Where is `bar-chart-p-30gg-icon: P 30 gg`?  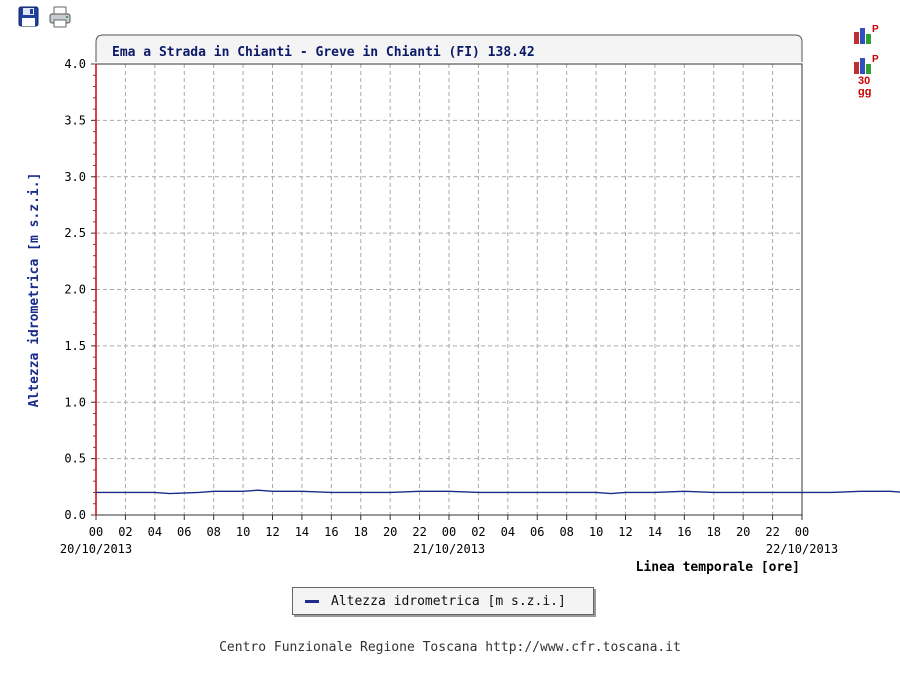
bar-chart-p-30gg-icon: P 30 gg is located at coordinates (867, 78).